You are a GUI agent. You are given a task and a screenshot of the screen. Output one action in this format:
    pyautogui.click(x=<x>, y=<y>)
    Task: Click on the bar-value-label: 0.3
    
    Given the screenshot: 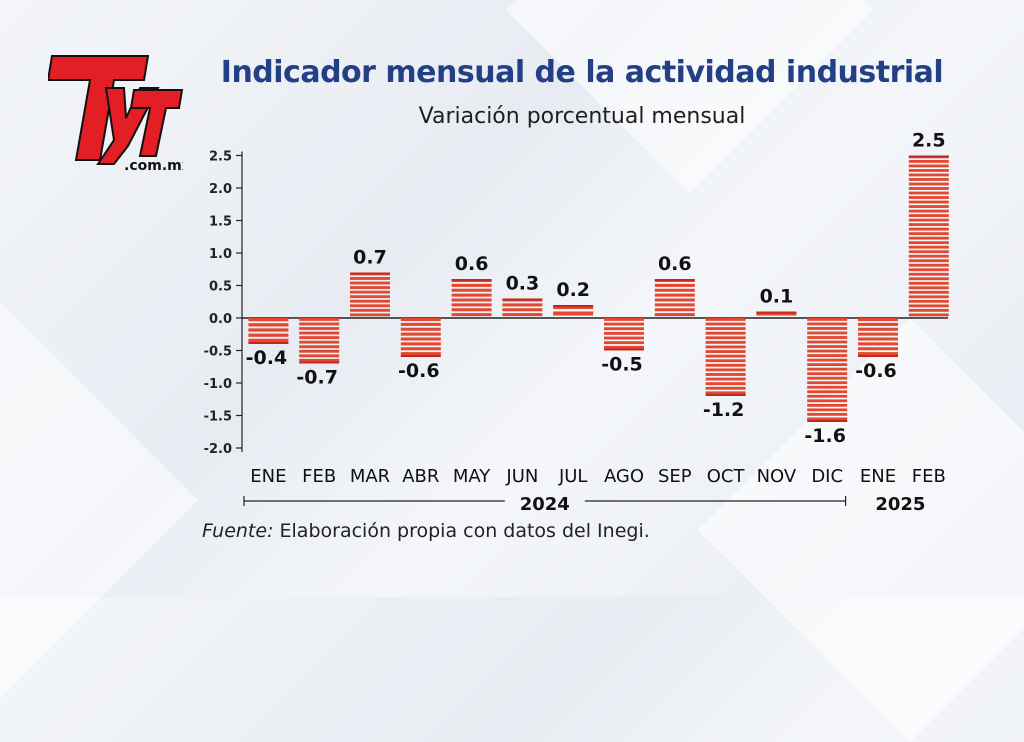 What is the action you would take?
    pyautogui.click(x=523, y=284)
    